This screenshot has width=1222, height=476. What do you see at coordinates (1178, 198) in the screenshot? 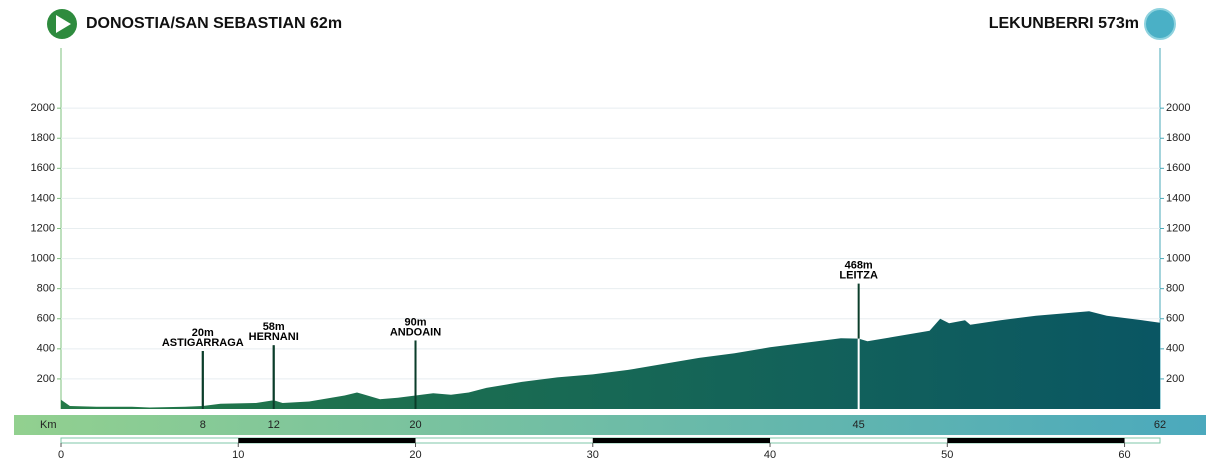
I see `y-tick-label-right: 1400` at bounding box center [1178, 198].